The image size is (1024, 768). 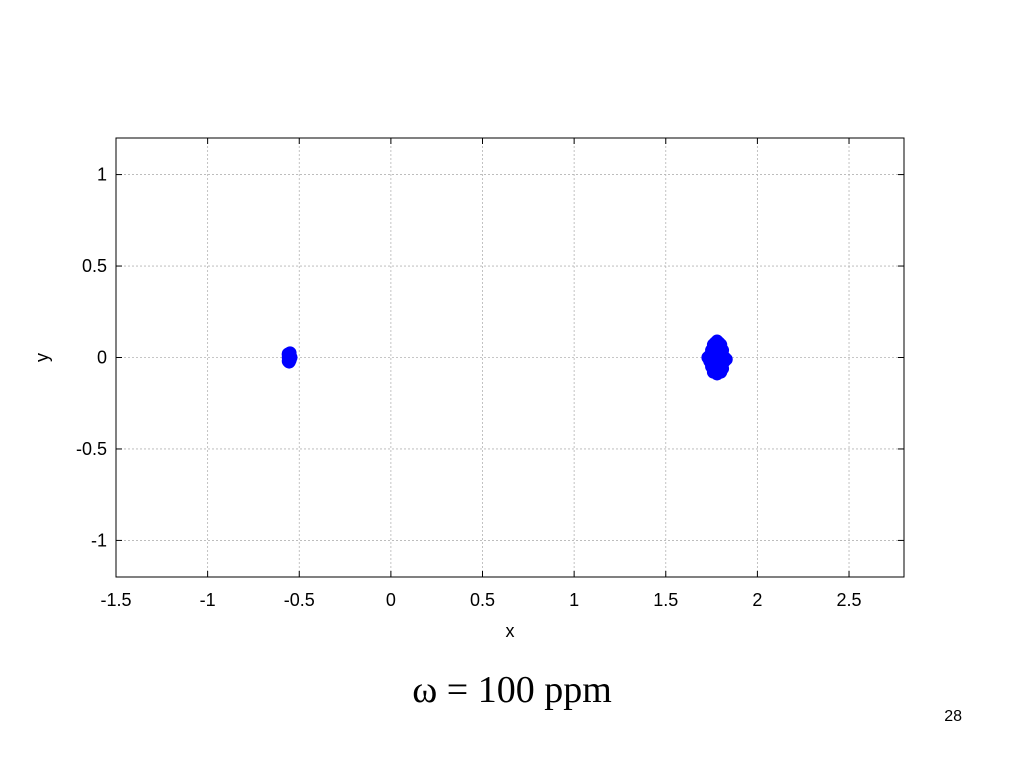 What do you see at coordinates (665, 600) in the screenshot?
I see `x-tick-label: 1.5` at bounding box center [665, 600].